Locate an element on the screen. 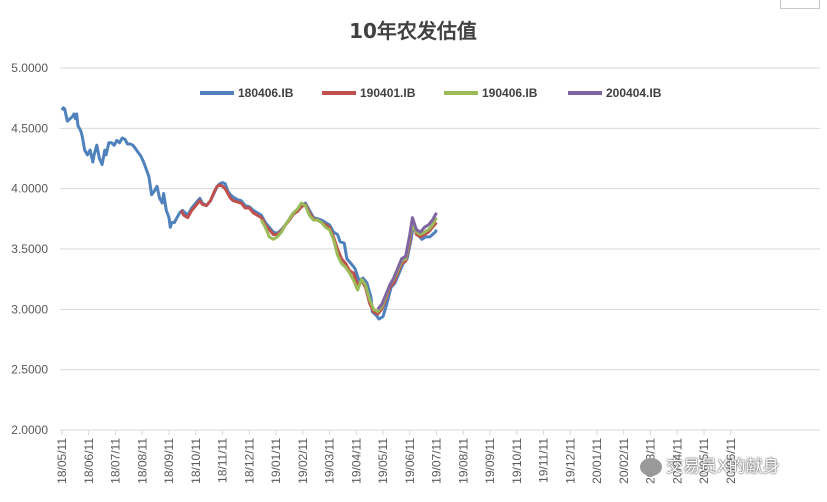 Image resolution: width=827 pixels, height=502 pixels. x-tick-label: 18/10/11 is located at coordinates (196, 461).